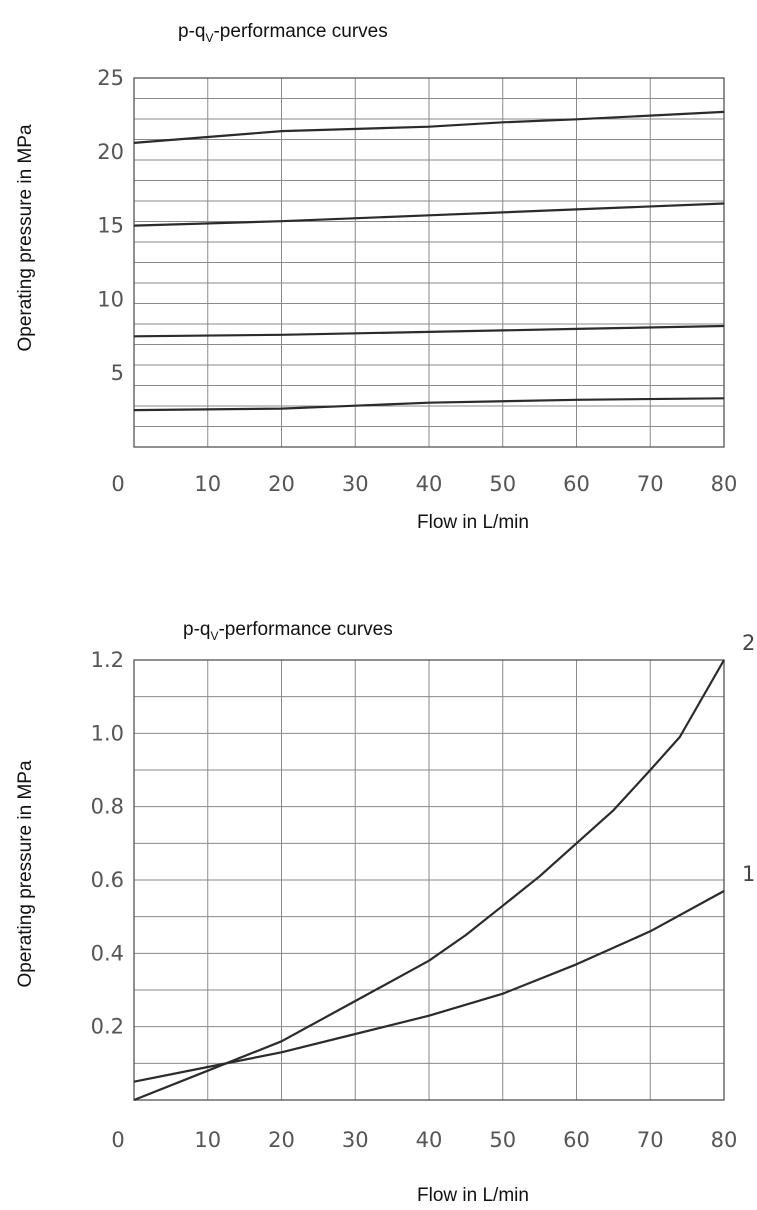  I want to click on y-tick-label: 0.8, so click(107, 807).